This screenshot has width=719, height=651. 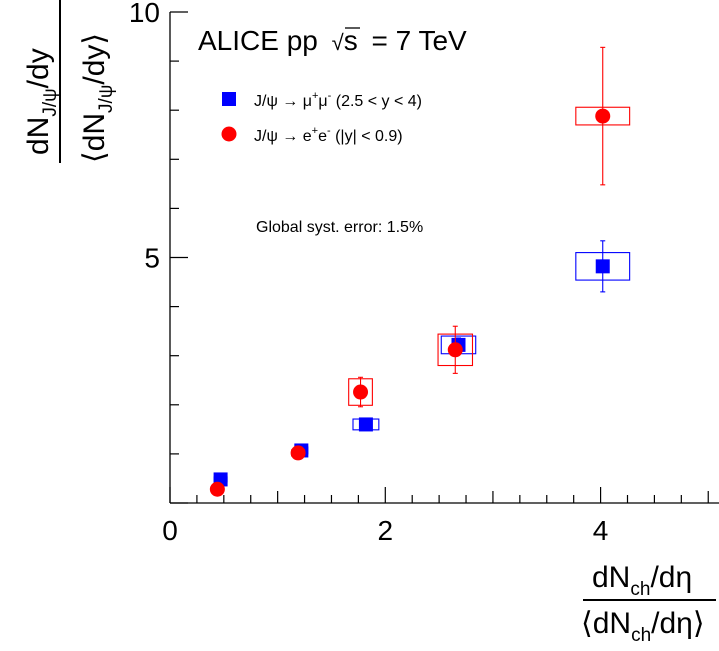 What do you see at coordinates (229, 134) in the screenshot?
I see `legend-marker-electron` at bounding box center [229, 134].